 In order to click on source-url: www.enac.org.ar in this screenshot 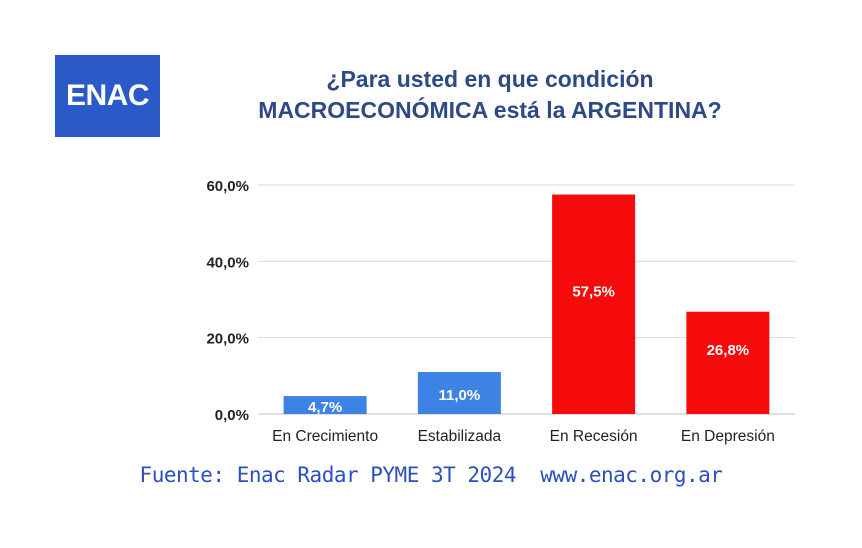, I will do `click(631, 475)`.